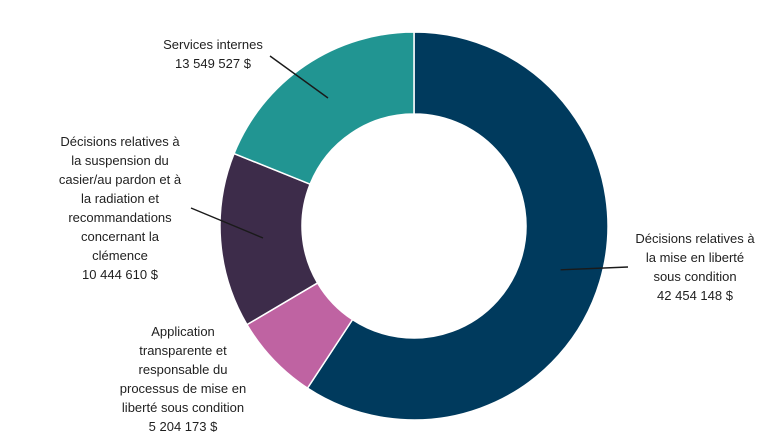 This screenshot has height=443, width=770. I want to click on label-record-suspension-line-1: Décisions relatives à, so click(120, 141).